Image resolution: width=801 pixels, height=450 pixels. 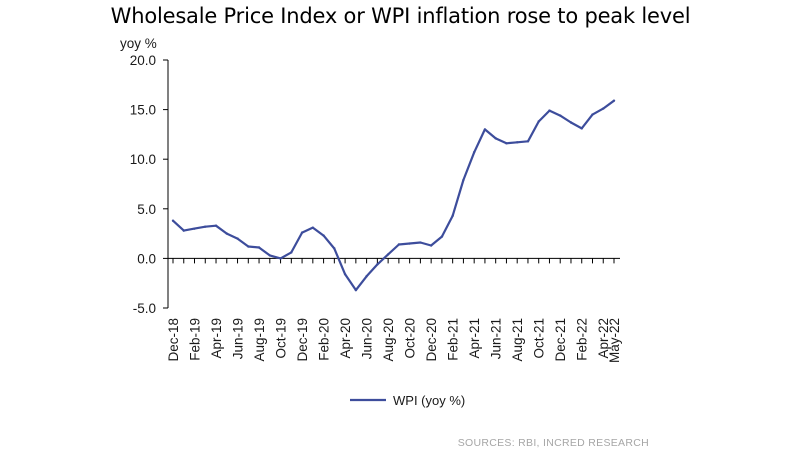 I want to click on legend-label: WPI (yoy %), so click(x=429, y=400).